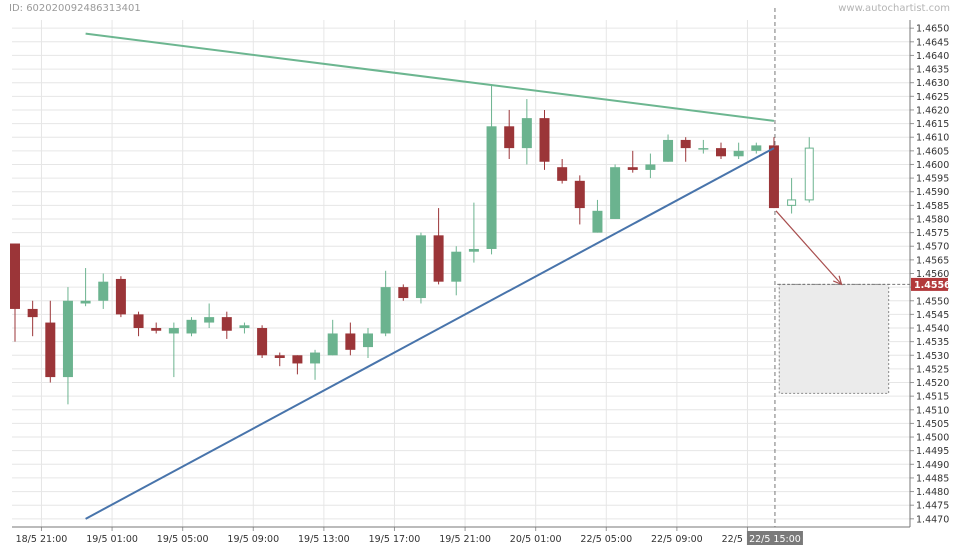 Image resolution: width=960 pixels, height=554 pixels. I want to click on y-tick-label: 1.4480, so click(932, 492).